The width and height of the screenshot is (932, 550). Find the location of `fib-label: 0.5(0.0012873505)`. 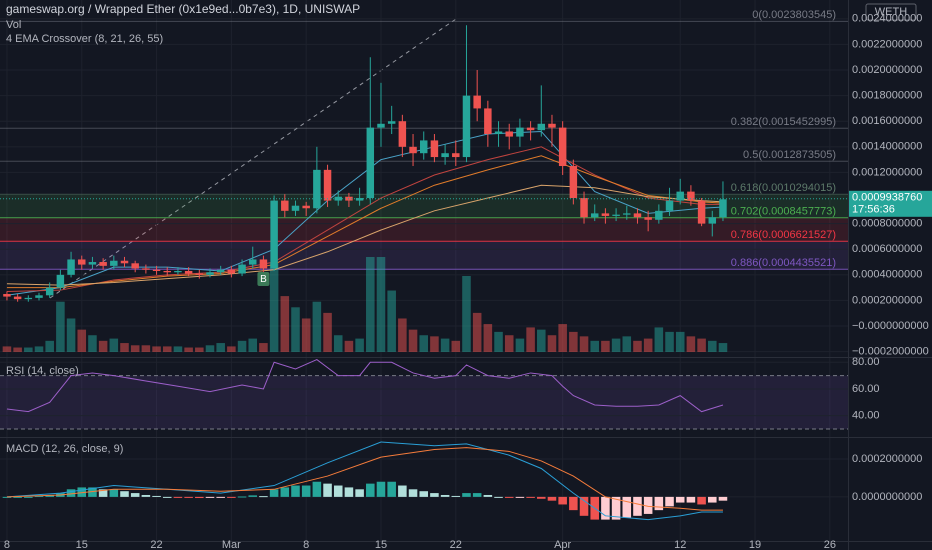

fib-label: 0.5(0.0012873505) is located at coordinates (789, 155).